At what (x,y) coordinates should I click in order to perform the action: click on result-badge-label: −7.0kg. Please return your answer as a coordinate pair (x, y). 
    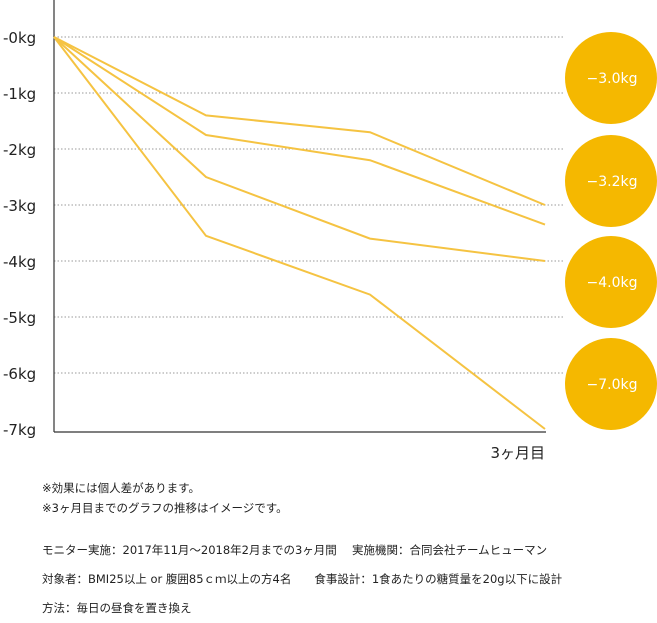
    Looking at the image, I should click on (612, 385).